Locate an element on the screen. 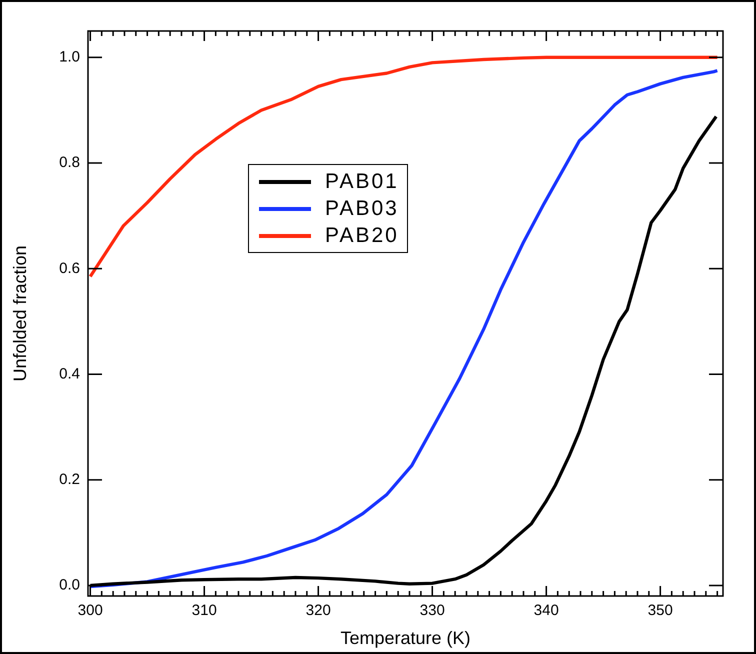 The image size is (756, 654). x-tick-label: 350 is located at coordinates (660, 611).